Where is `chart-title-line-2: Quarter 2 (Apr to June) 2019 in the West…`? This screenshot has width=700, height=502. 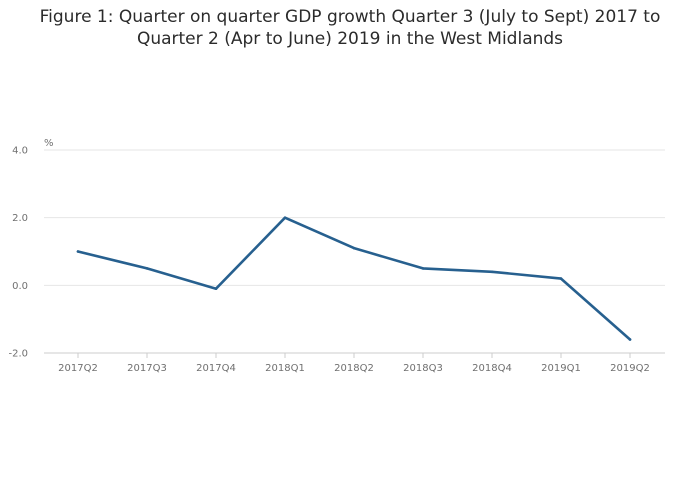 chart-title-line-2: Quarter 2 (Apr to June) 2019 in the West… is located at coordinates (350, 39).